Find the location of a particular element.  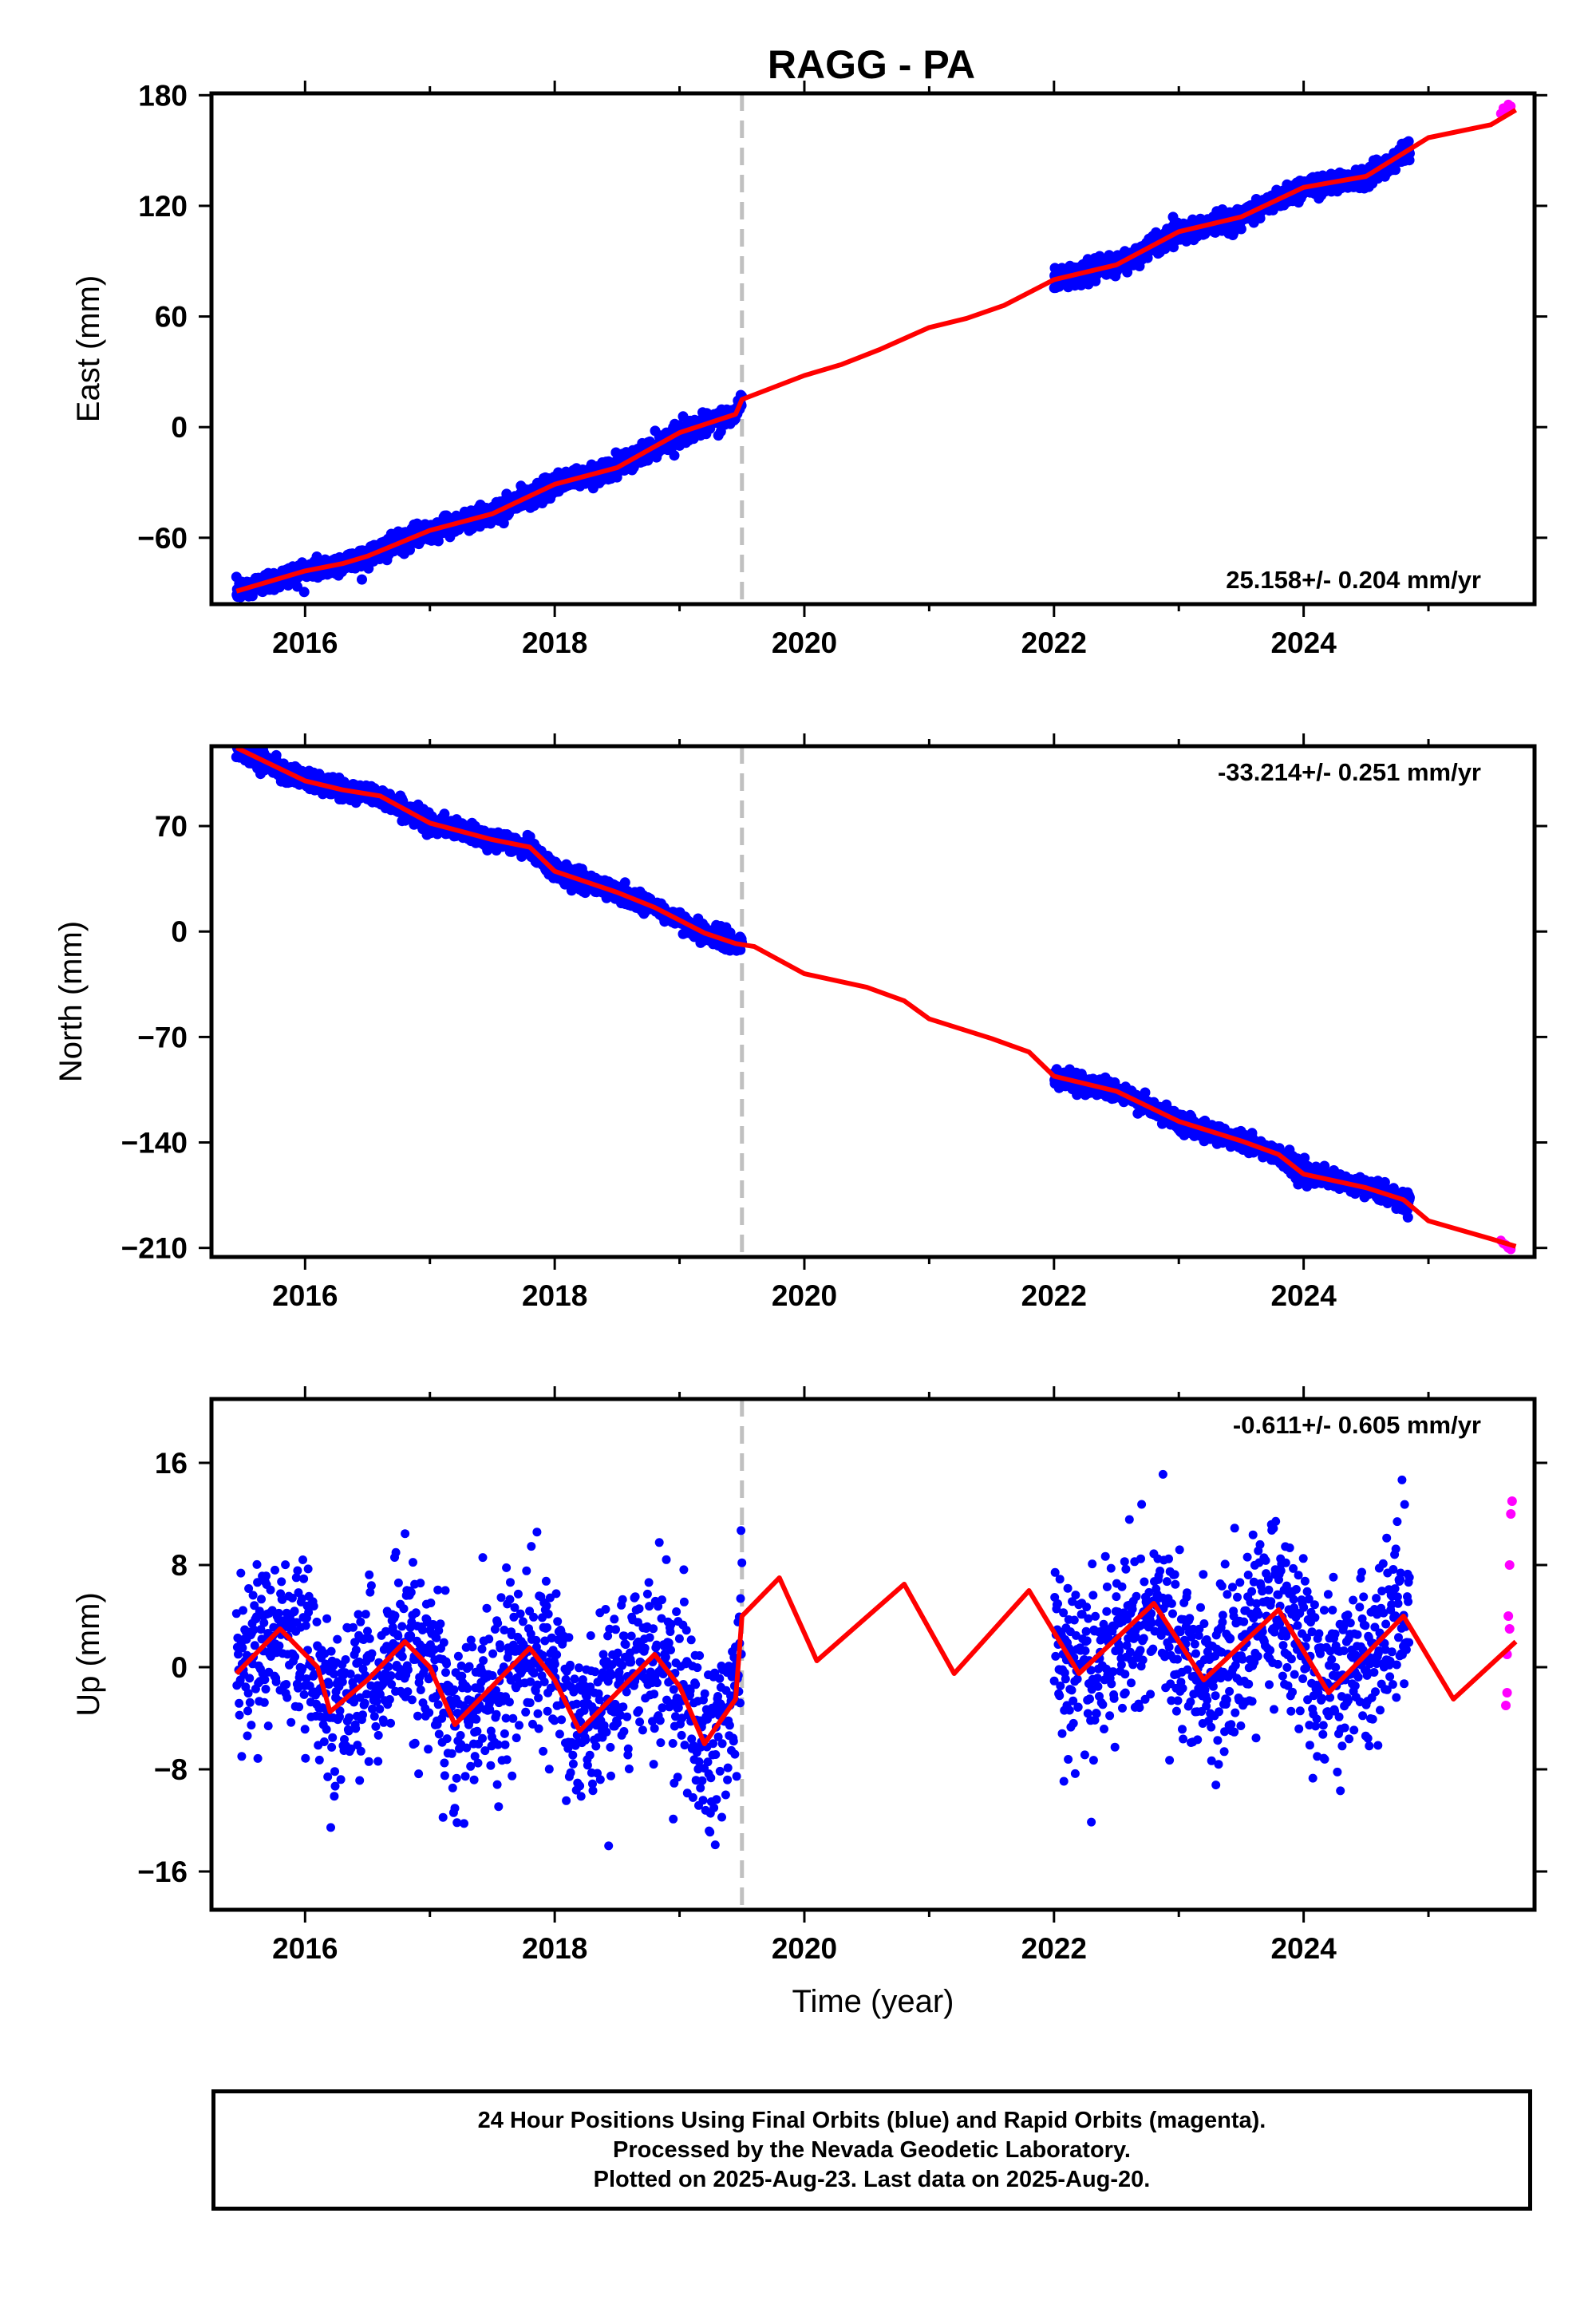

east-xtick-label: 2022 is located at coordinates (1054, 642).